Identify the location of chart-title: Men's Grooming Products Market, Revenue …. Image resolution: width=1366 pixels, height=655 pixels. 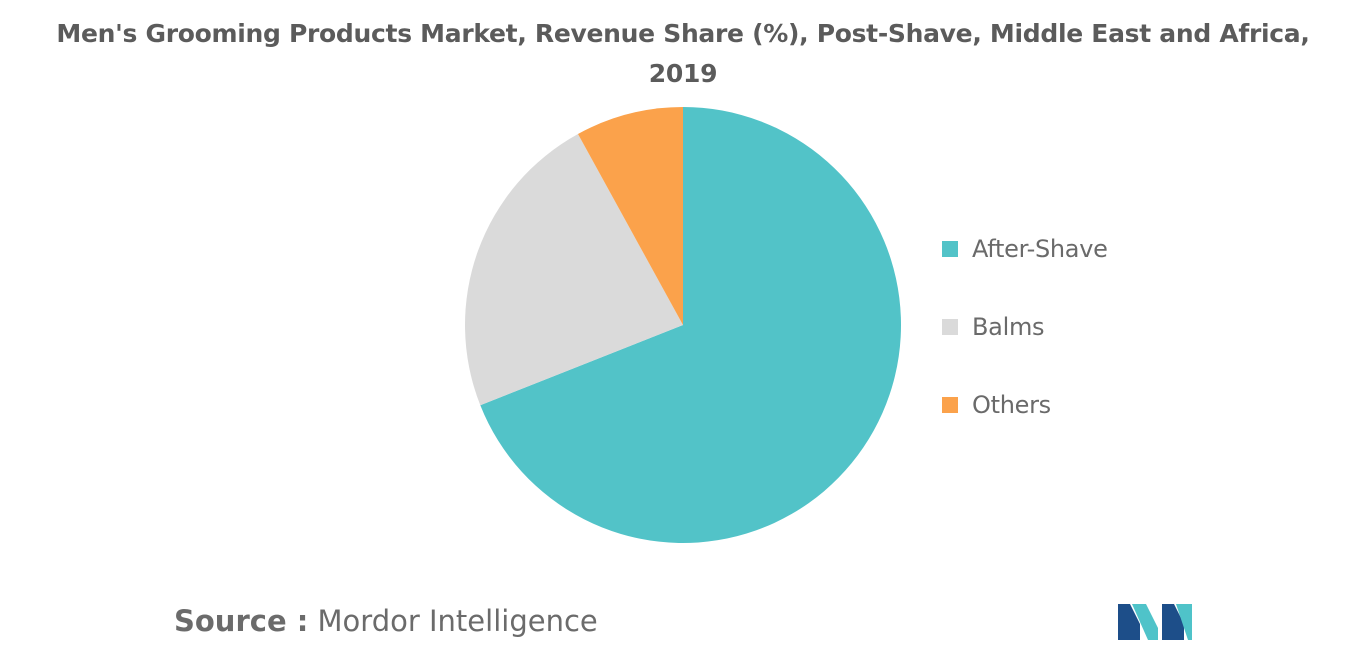
(683, 54).